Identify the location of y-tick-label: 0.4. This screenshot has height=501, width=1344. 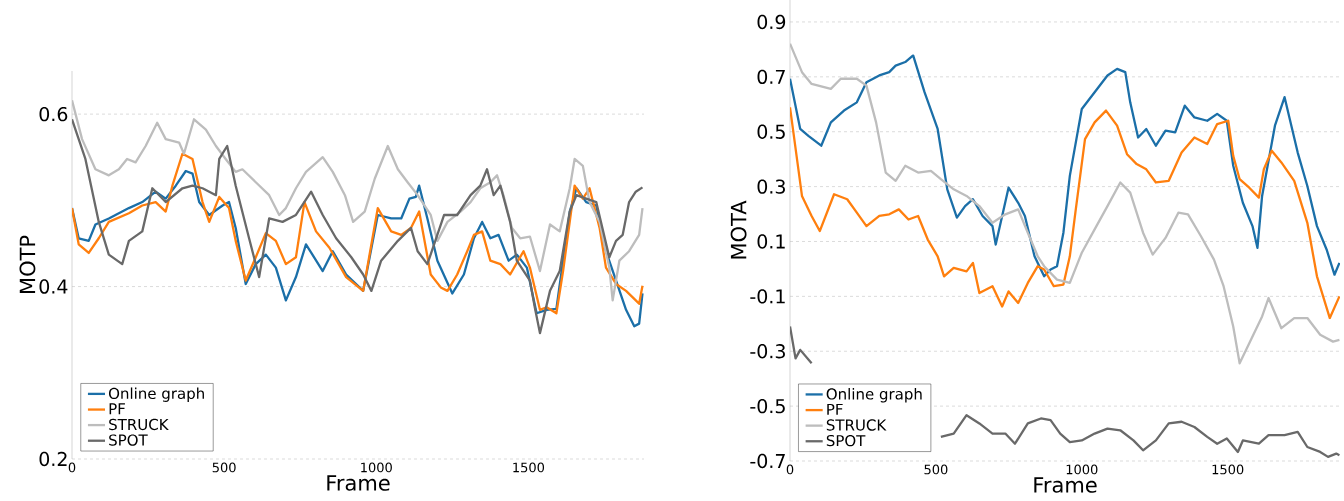
(53, 286).